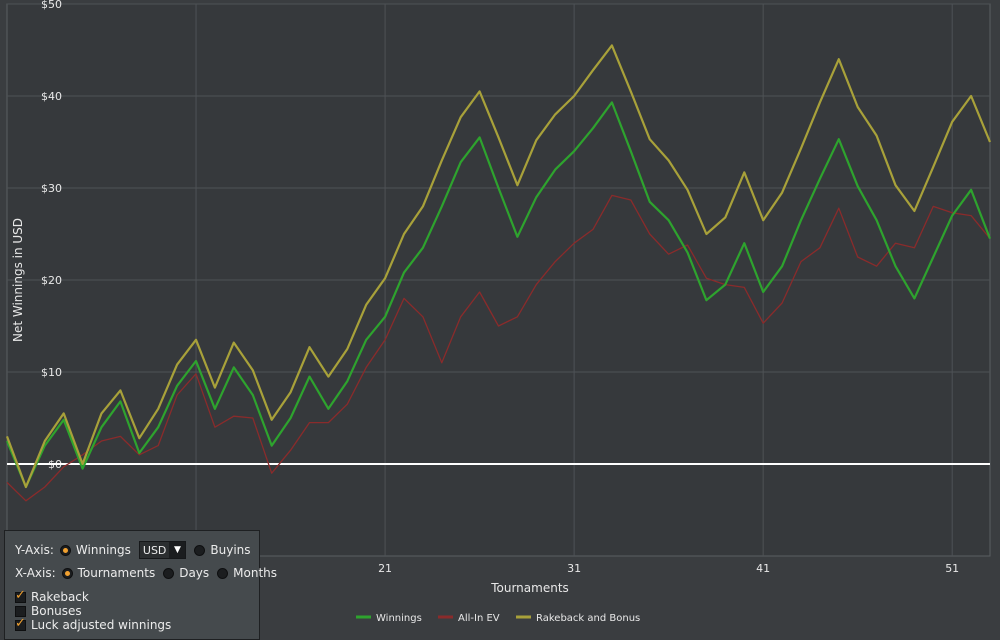 The height and width of the screenshot is (640, 1000). What do you see at coordinates (51, 5) in the screenshot?
I see `y-tick-label: $50` at bounding box center [51, 5].